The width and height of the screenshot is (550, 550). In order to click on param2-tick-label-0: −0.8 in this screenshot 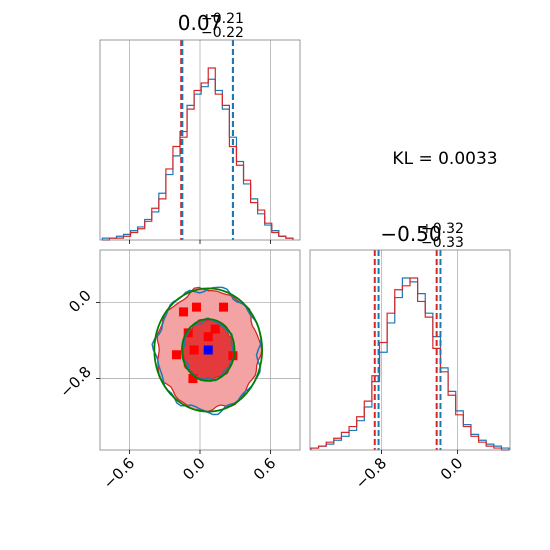, I will do `click(371, 473)`.